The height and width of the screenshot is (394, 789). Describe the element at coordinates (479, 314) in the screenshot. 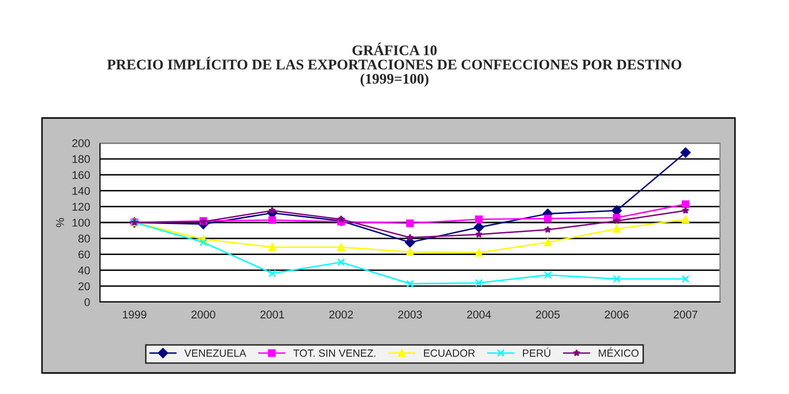

I see `x-tick-label: 2004` at that location.